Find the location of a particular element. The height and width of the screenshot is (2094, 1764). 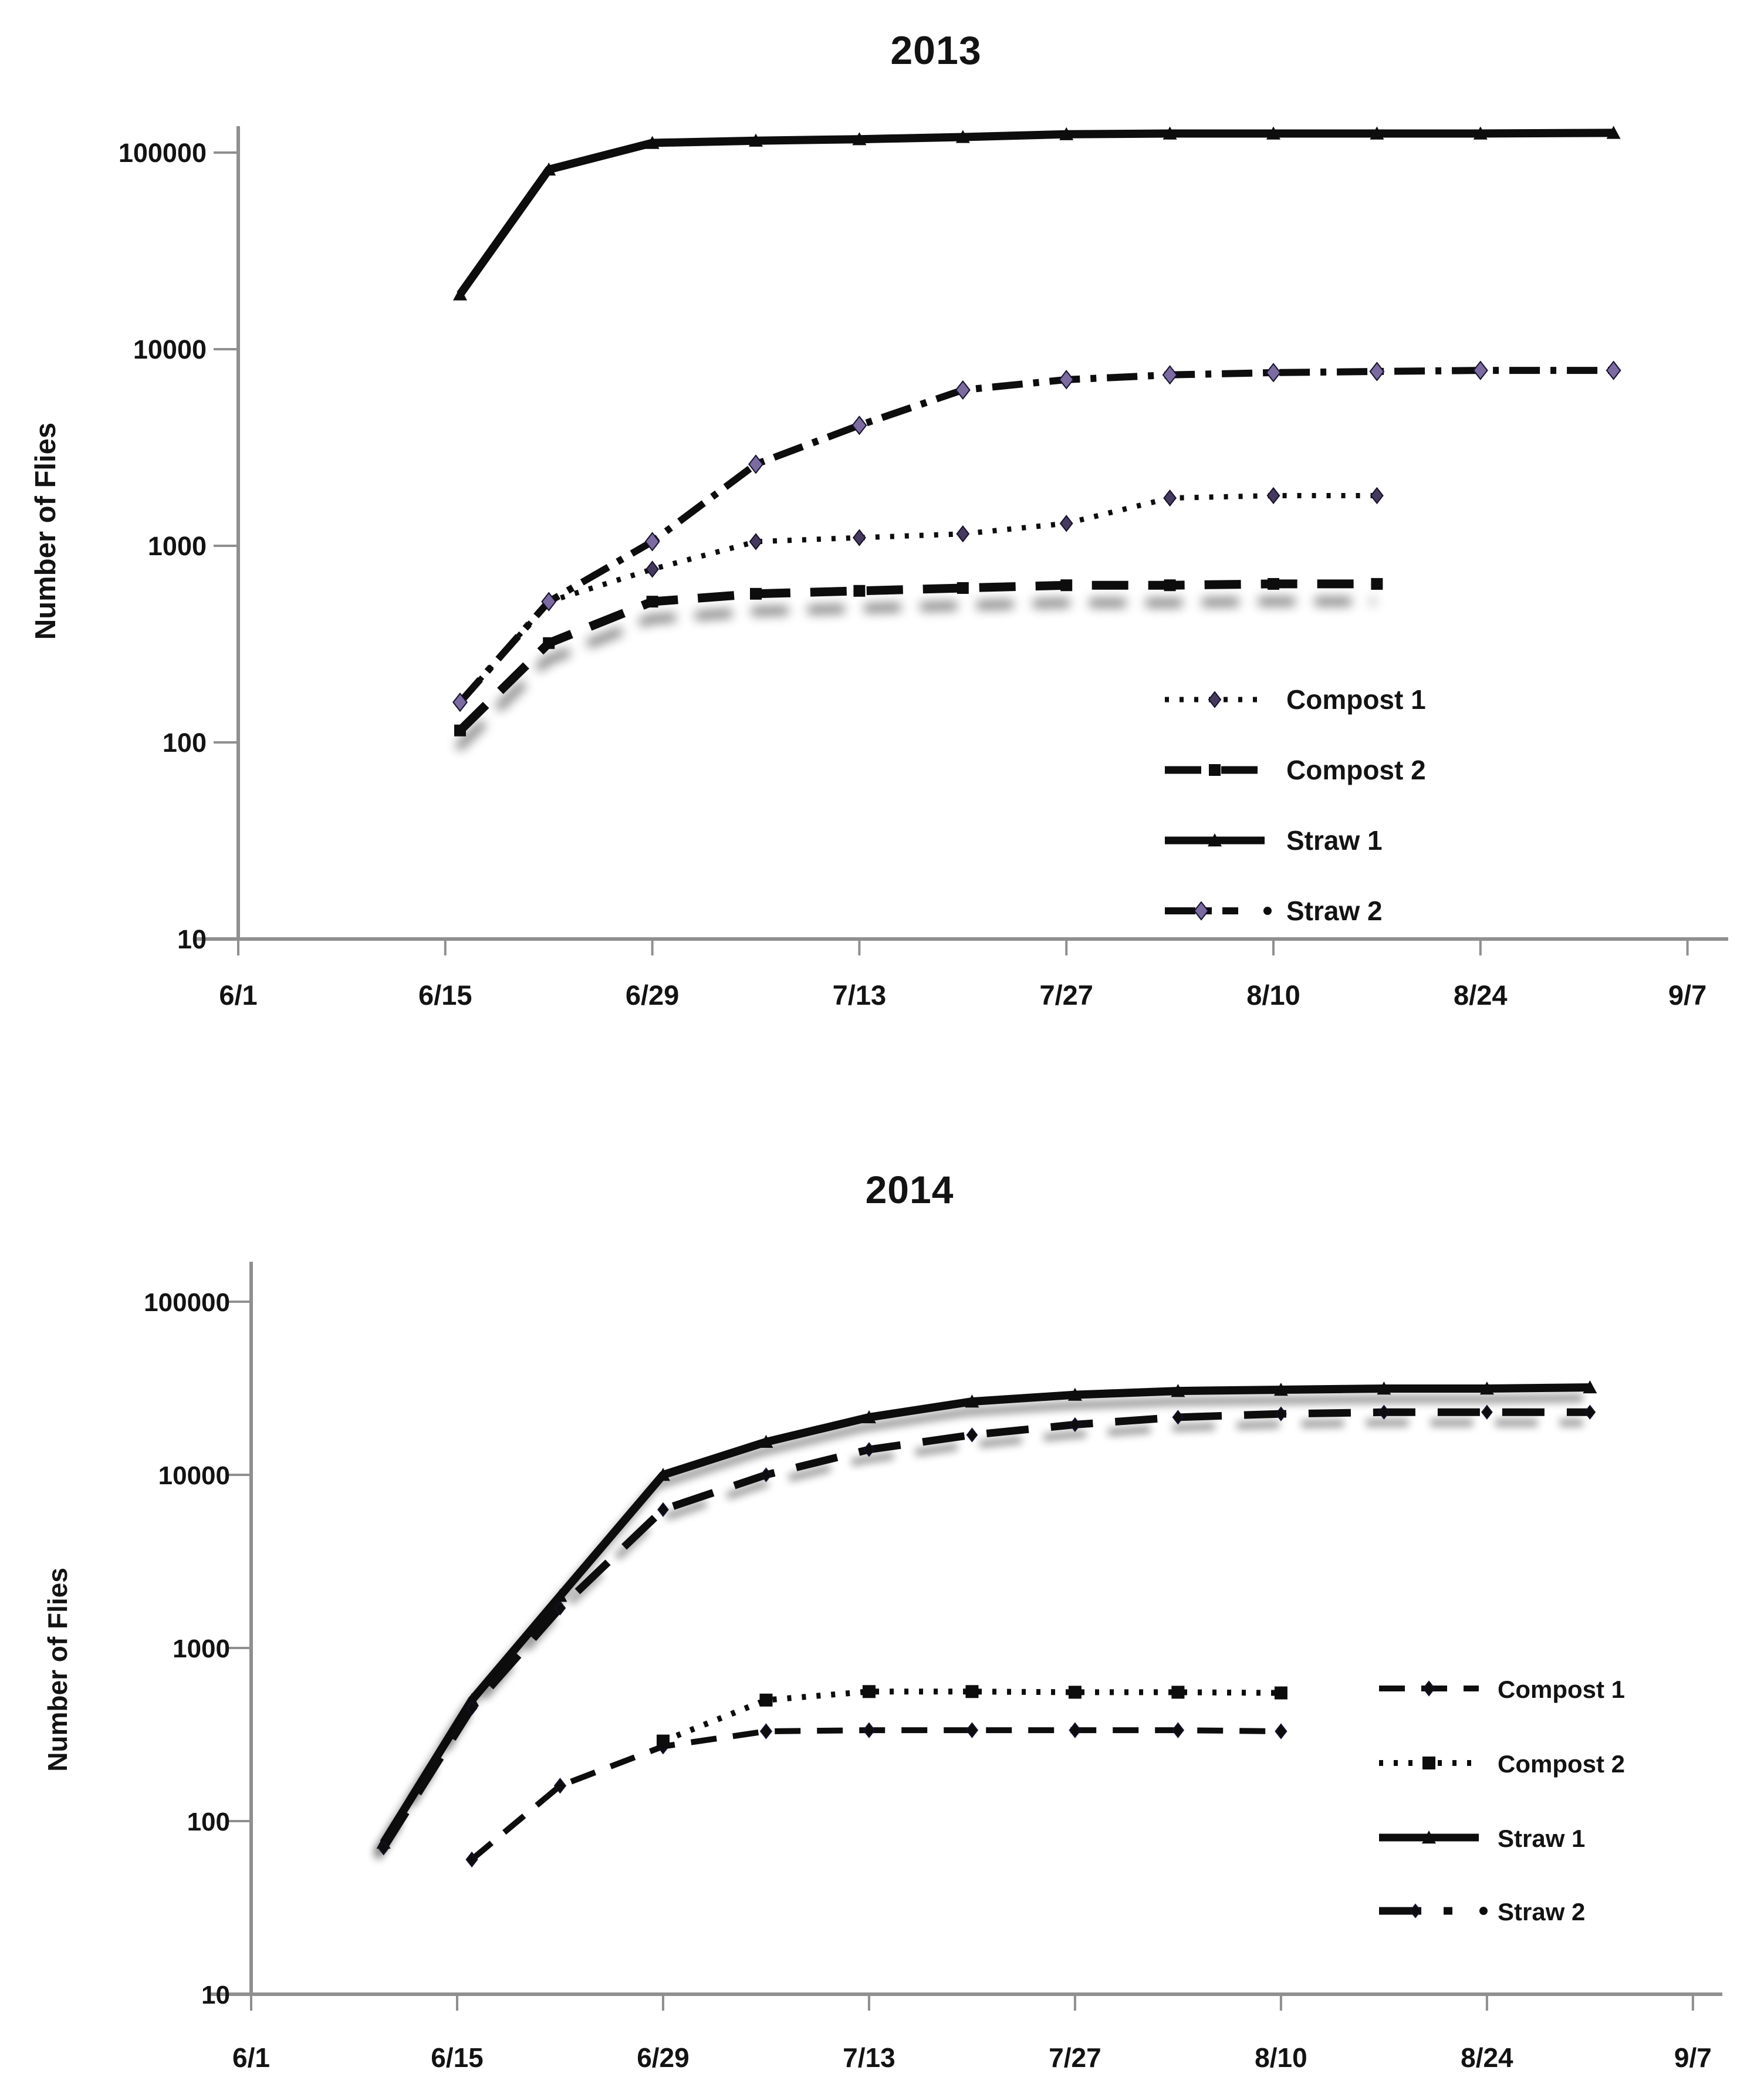

x-tick-label: 9/7 is located at coordinates (1687, 995).